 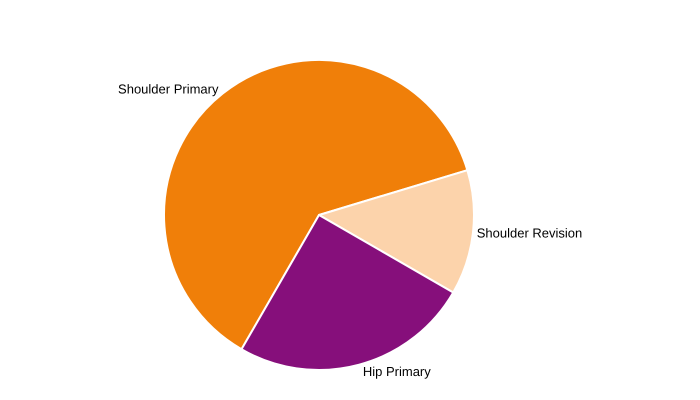 I want to click on slice-label: Shoulder Primary, so click(x=168, y=88).